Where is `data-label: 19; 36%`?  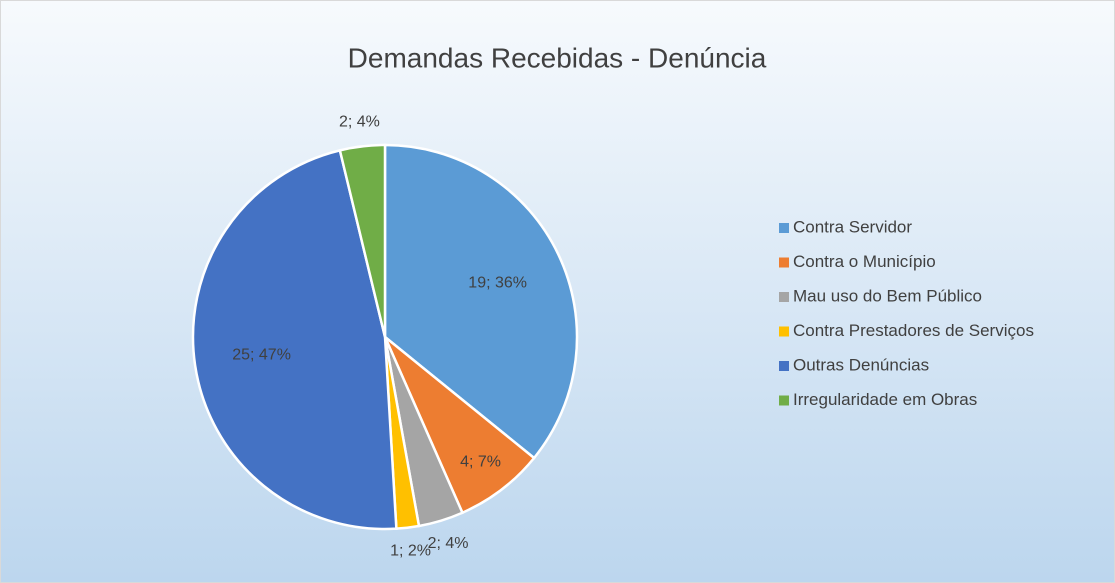 data-label: 19; 36% is located at coordinates (497, 283).